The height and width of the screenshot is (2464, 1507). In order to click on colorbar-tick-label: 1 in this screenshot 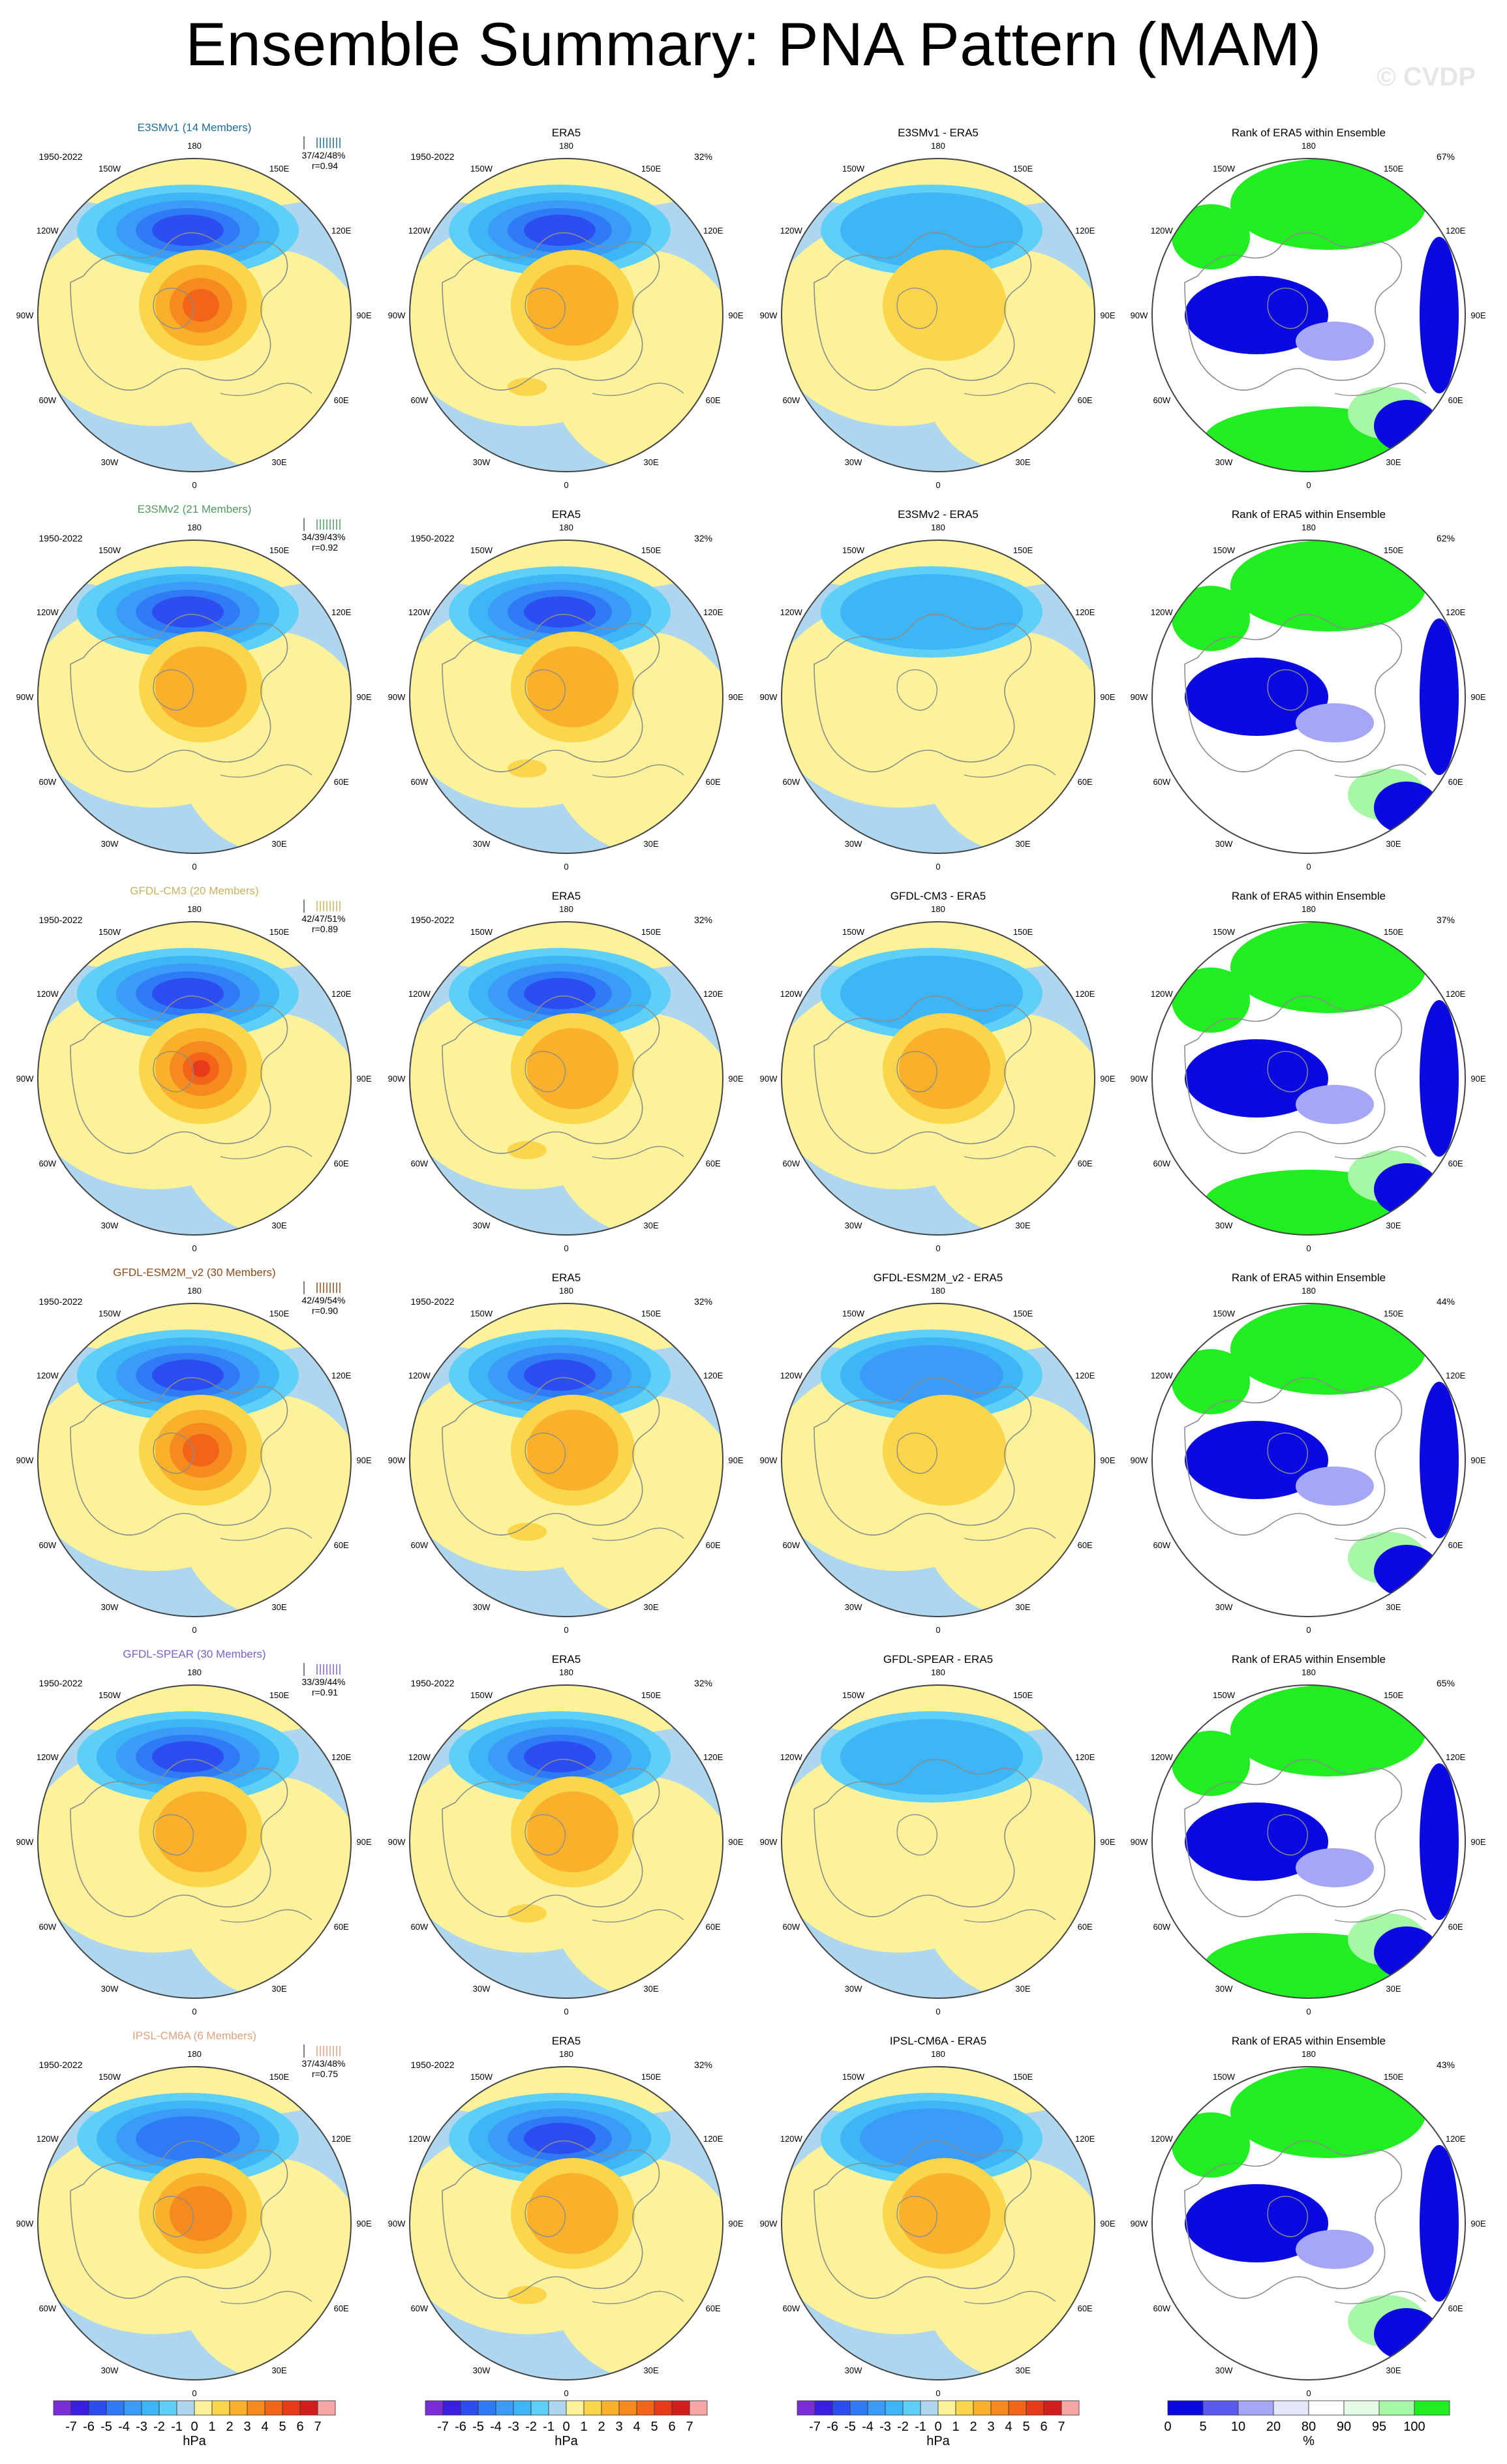, I will do `click(211, 2427)`.